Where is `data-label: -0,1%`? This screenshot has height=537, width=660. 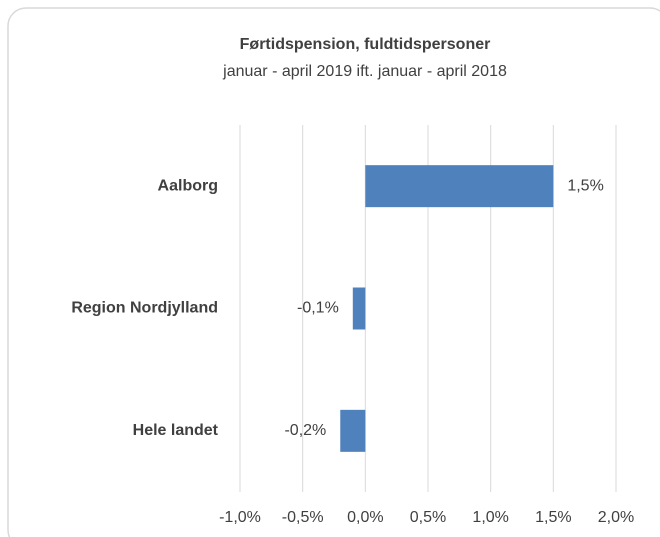
data-label: -0,1% is located at coordinates (318, 308).